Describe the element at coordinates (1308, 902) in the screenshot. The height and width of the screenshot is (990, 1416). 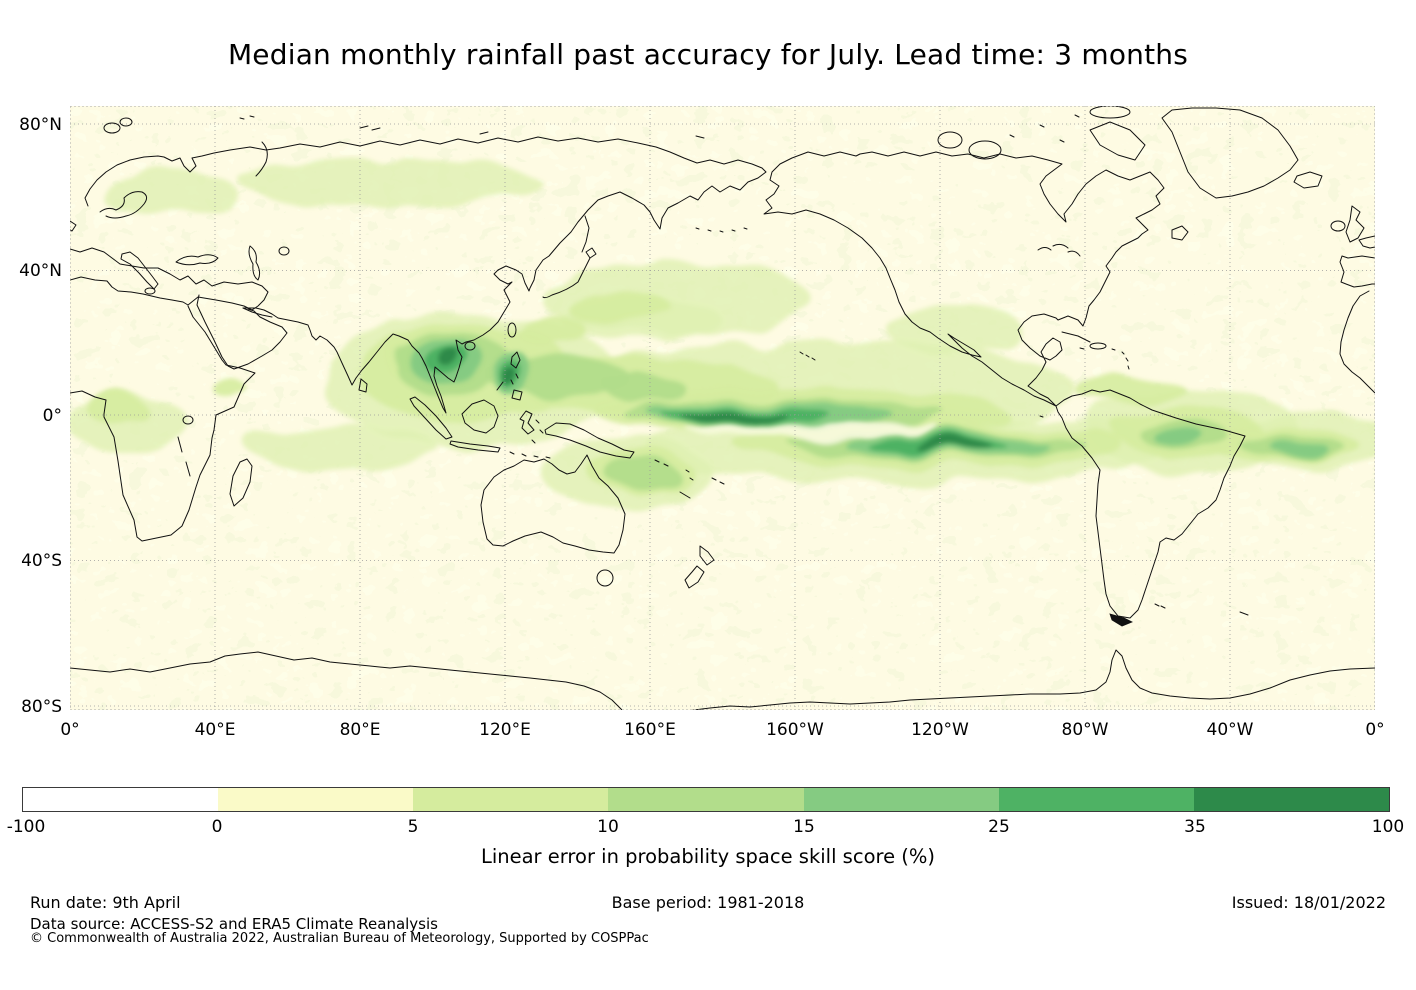
I see `issued-text: Issued: 18/01/2022` at that location.